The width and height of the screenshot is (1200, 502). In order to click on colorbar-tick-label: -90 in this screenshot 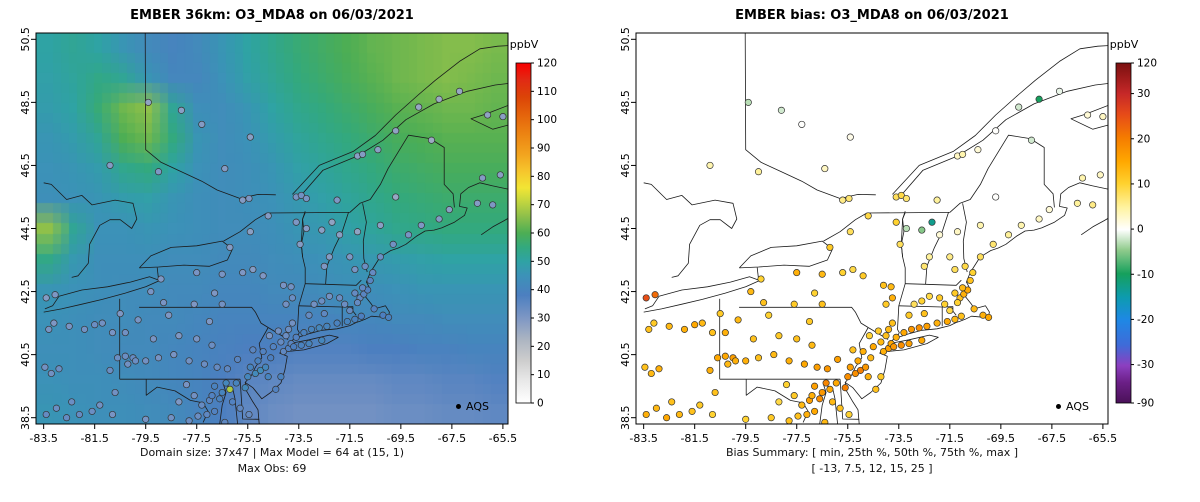, I will do `click(1145, 404)`.